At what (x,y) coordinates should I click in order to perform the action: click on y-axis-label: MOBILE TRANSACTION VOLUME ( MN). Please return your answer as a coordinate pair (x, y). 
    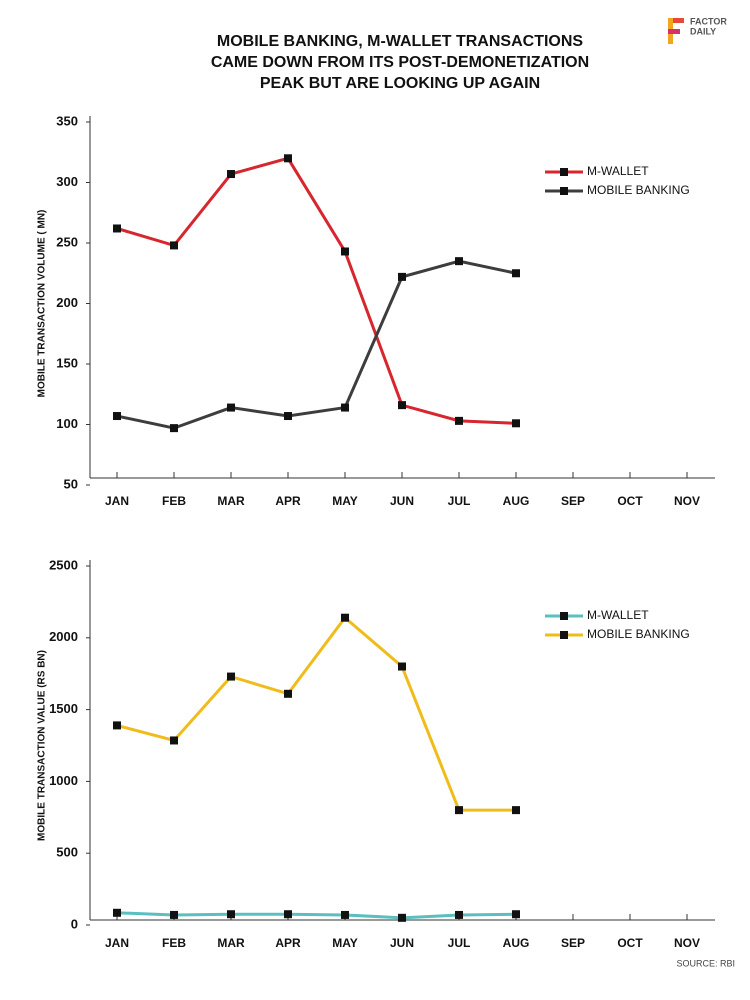
    Looking at the image, I should click on (42, 304).